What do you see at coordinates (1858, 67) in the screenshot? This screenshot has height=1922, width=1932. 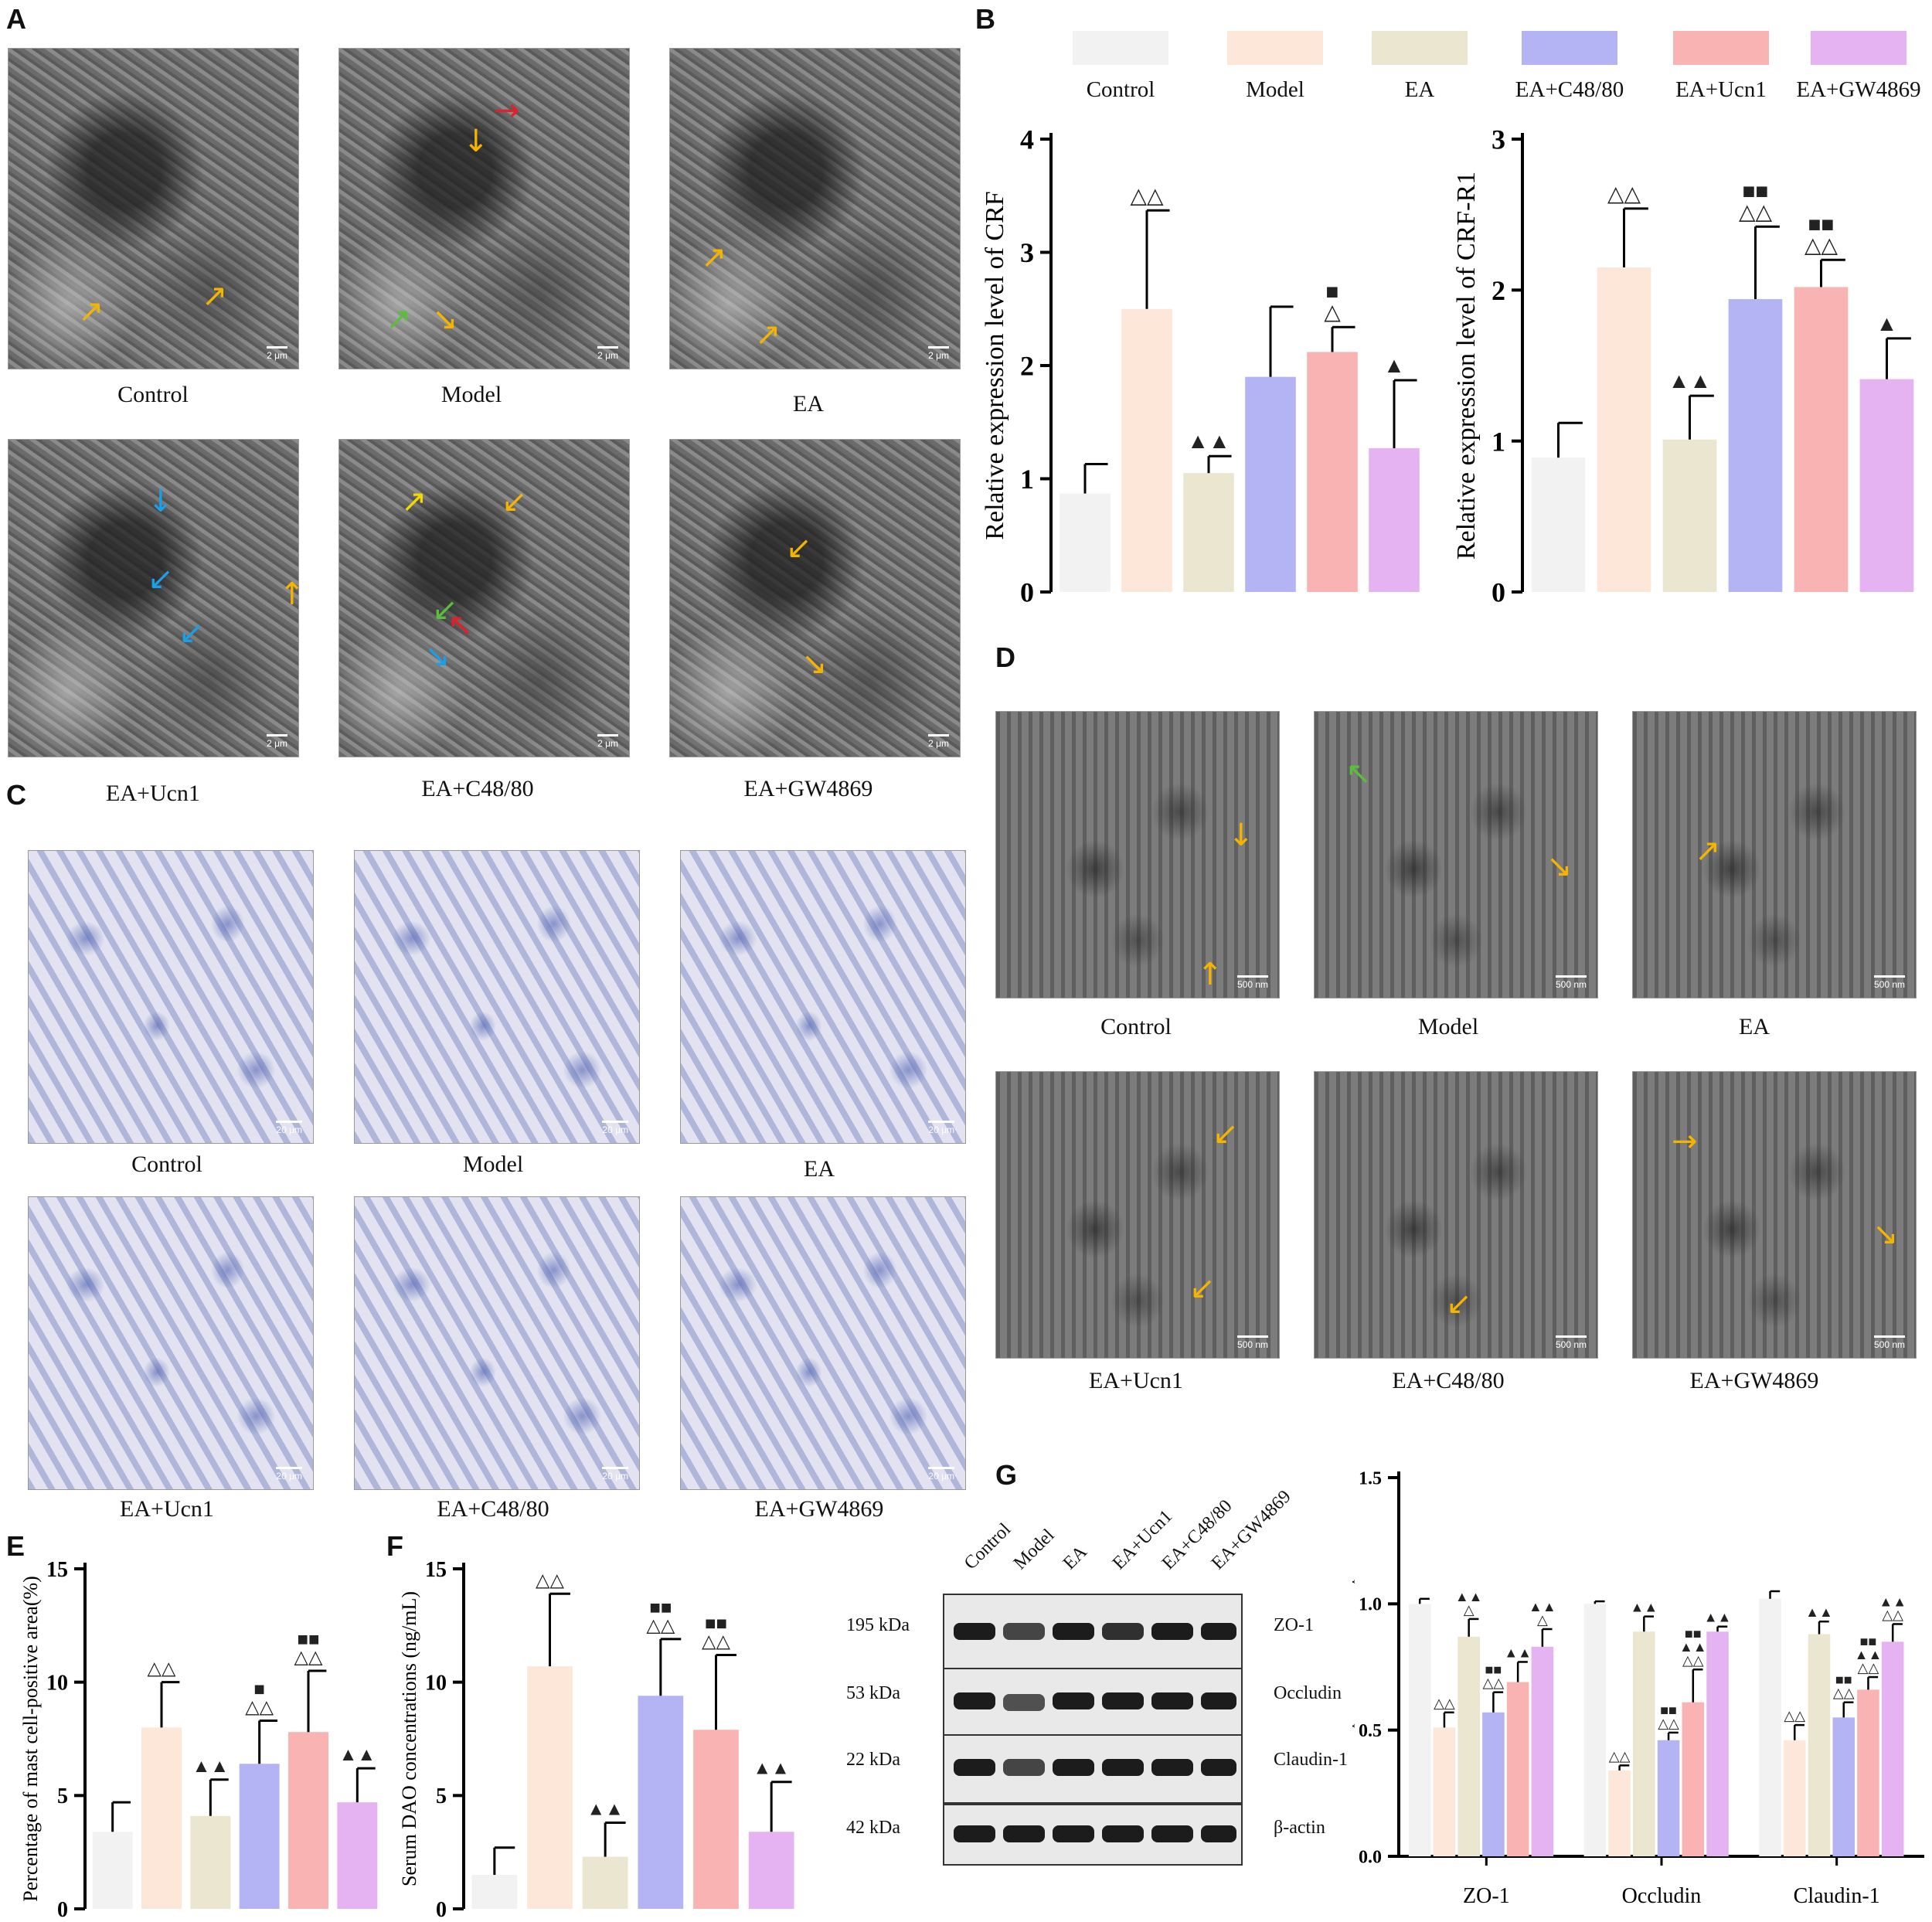 I see `legend-item-ea-gw4869: EA+GW4869` at bounding box center [1858, 67].